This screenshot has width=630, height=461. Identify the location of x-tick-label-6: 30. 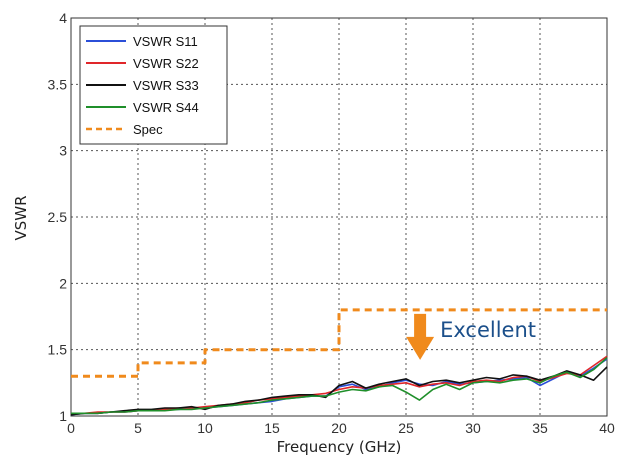
(473, 428).